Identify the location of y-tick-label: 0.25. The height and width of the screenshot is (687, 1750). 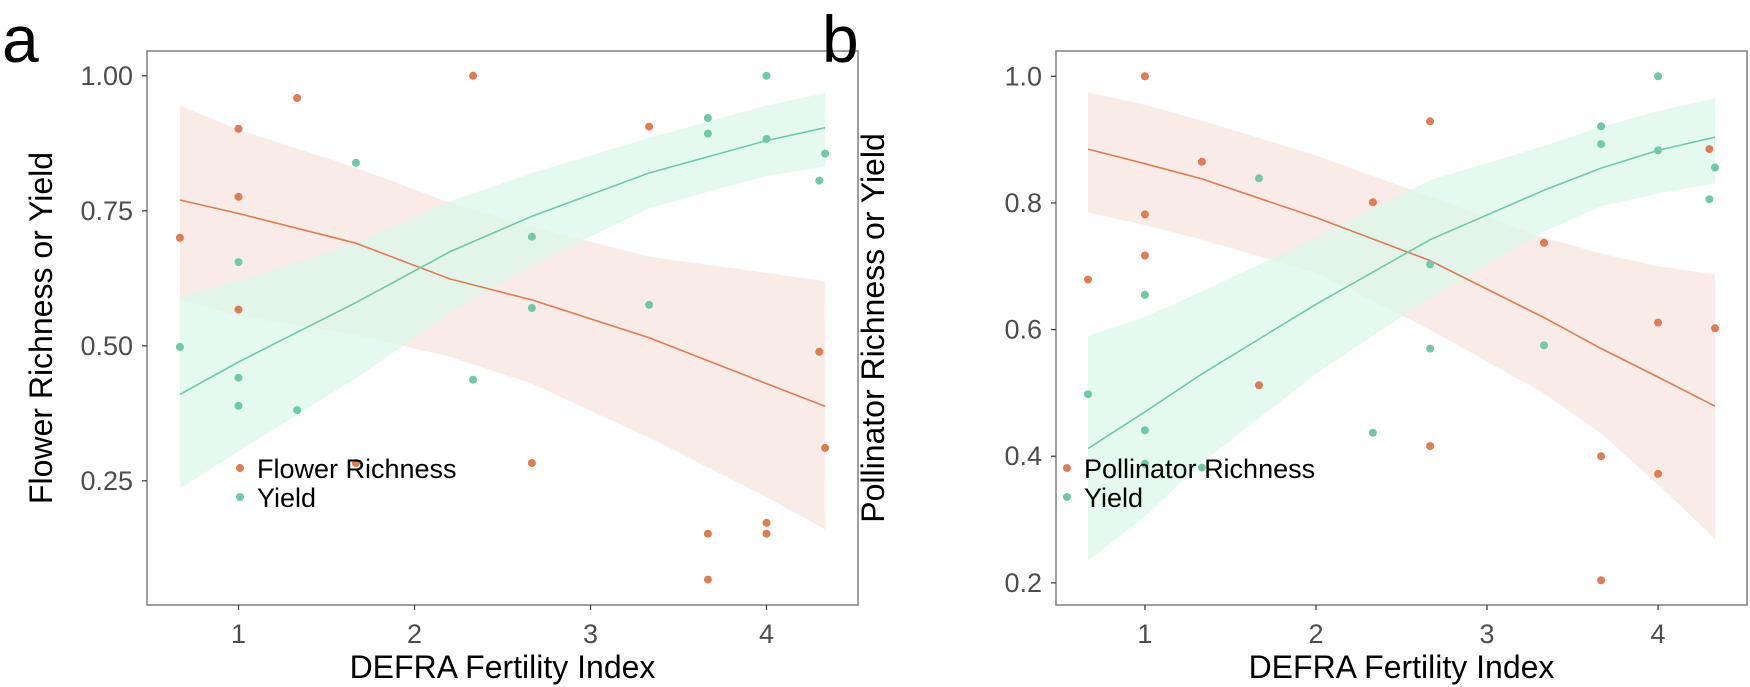
(106, 481).